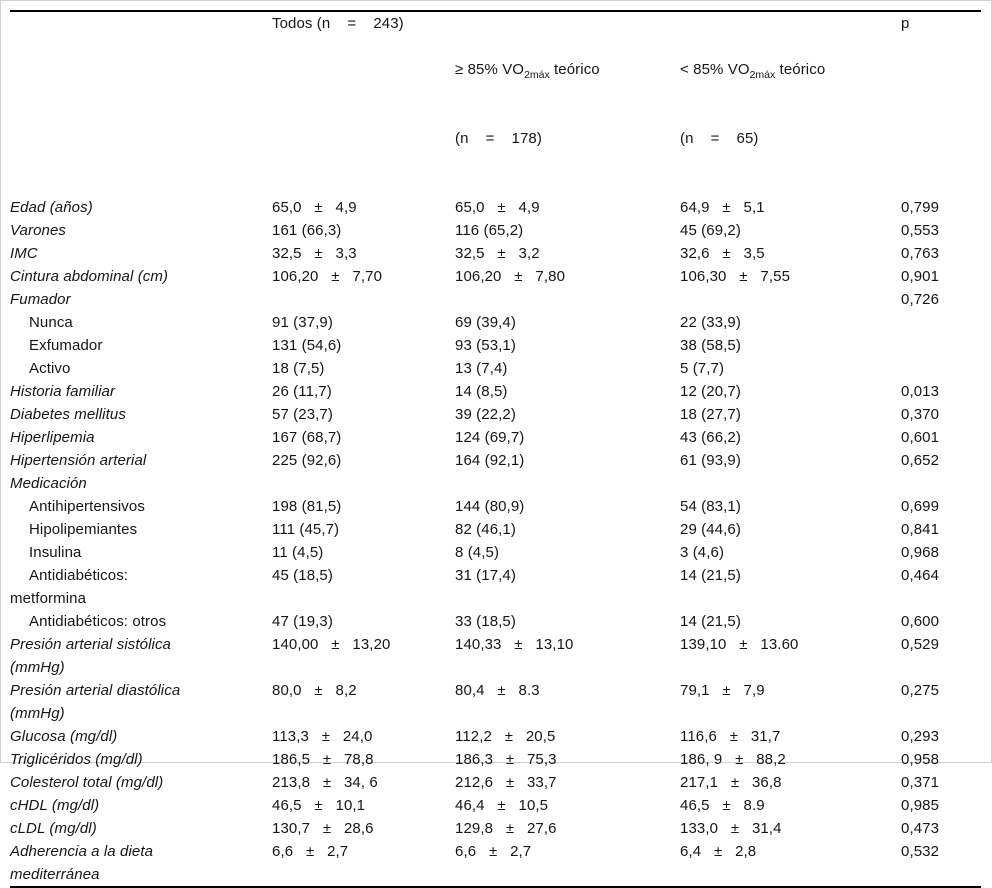  I want to click on row-label: Diabetes mellitus, so click(68, 414).